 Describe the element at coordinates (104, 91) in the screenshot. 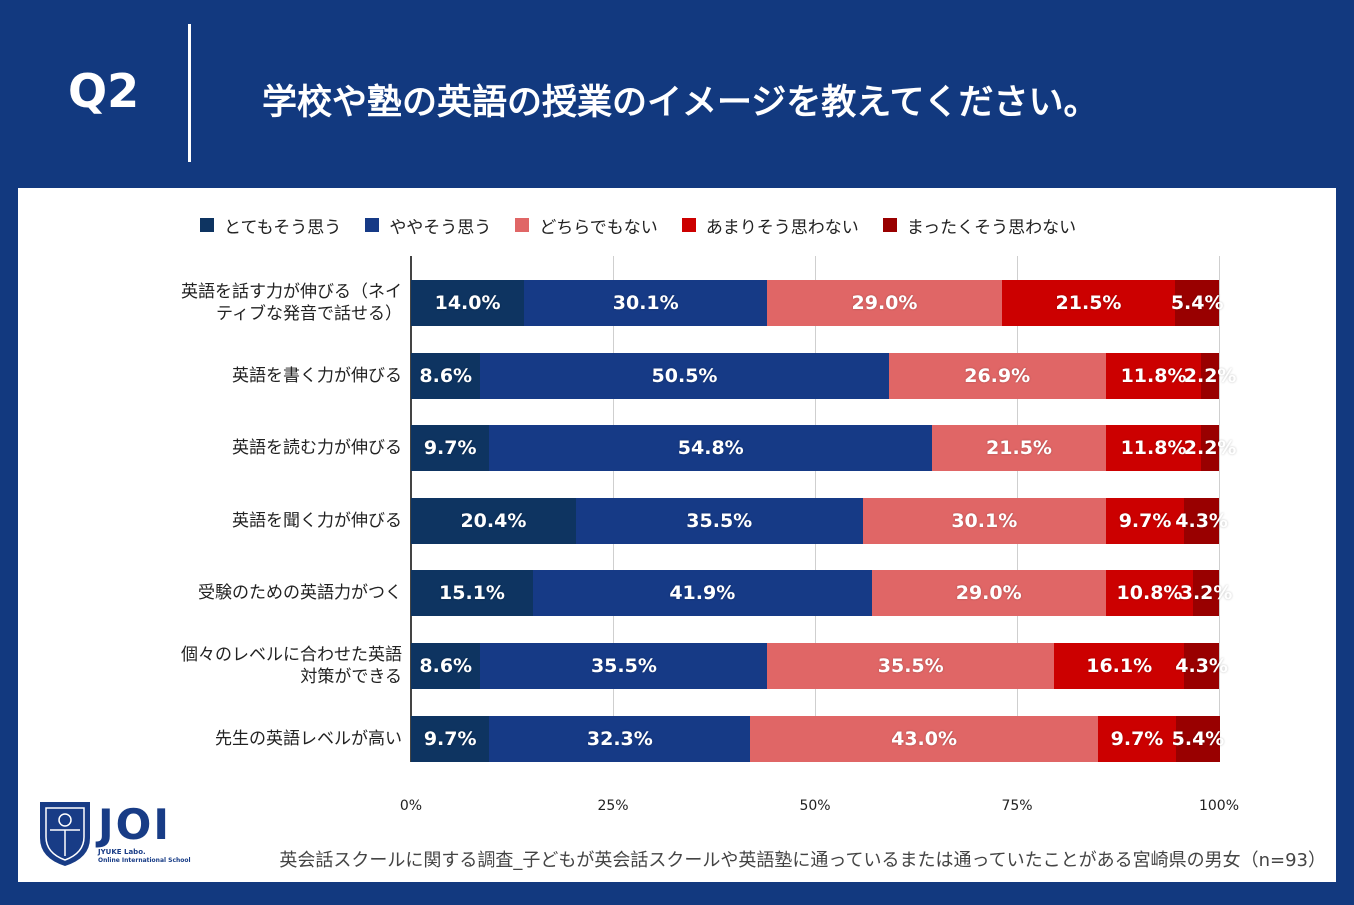

I see `question-number: Q2` at that location.